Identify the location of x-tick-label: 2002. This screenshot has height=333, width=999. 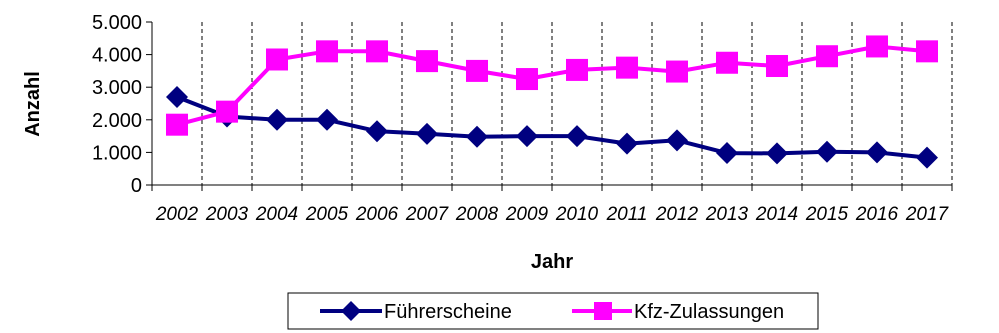
(177, 214).